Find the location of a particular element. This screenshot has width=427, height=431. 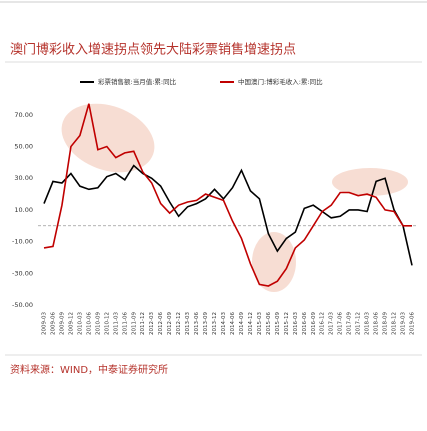

y-tick-label: 30.00 is located at coordinates (23, 178).